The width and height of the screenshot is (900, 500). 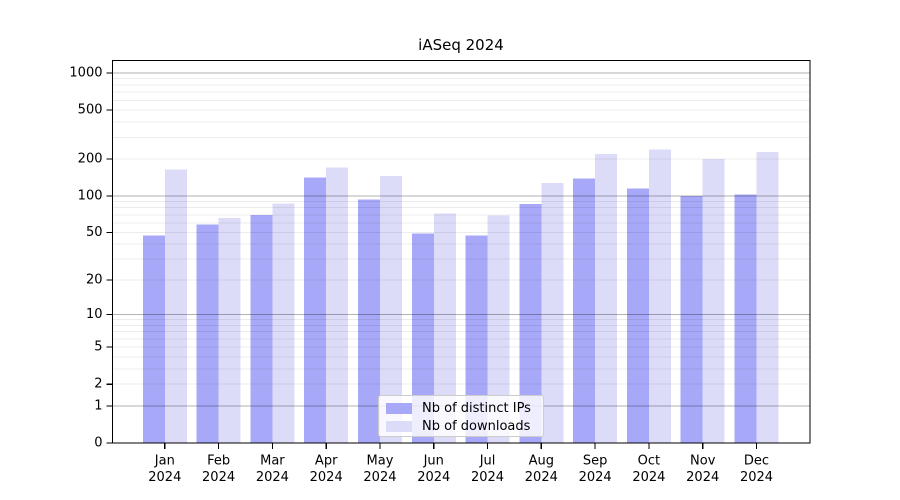 I want to click on bar-distinct-ips-Jun-2024, so click(x=422, y=338).